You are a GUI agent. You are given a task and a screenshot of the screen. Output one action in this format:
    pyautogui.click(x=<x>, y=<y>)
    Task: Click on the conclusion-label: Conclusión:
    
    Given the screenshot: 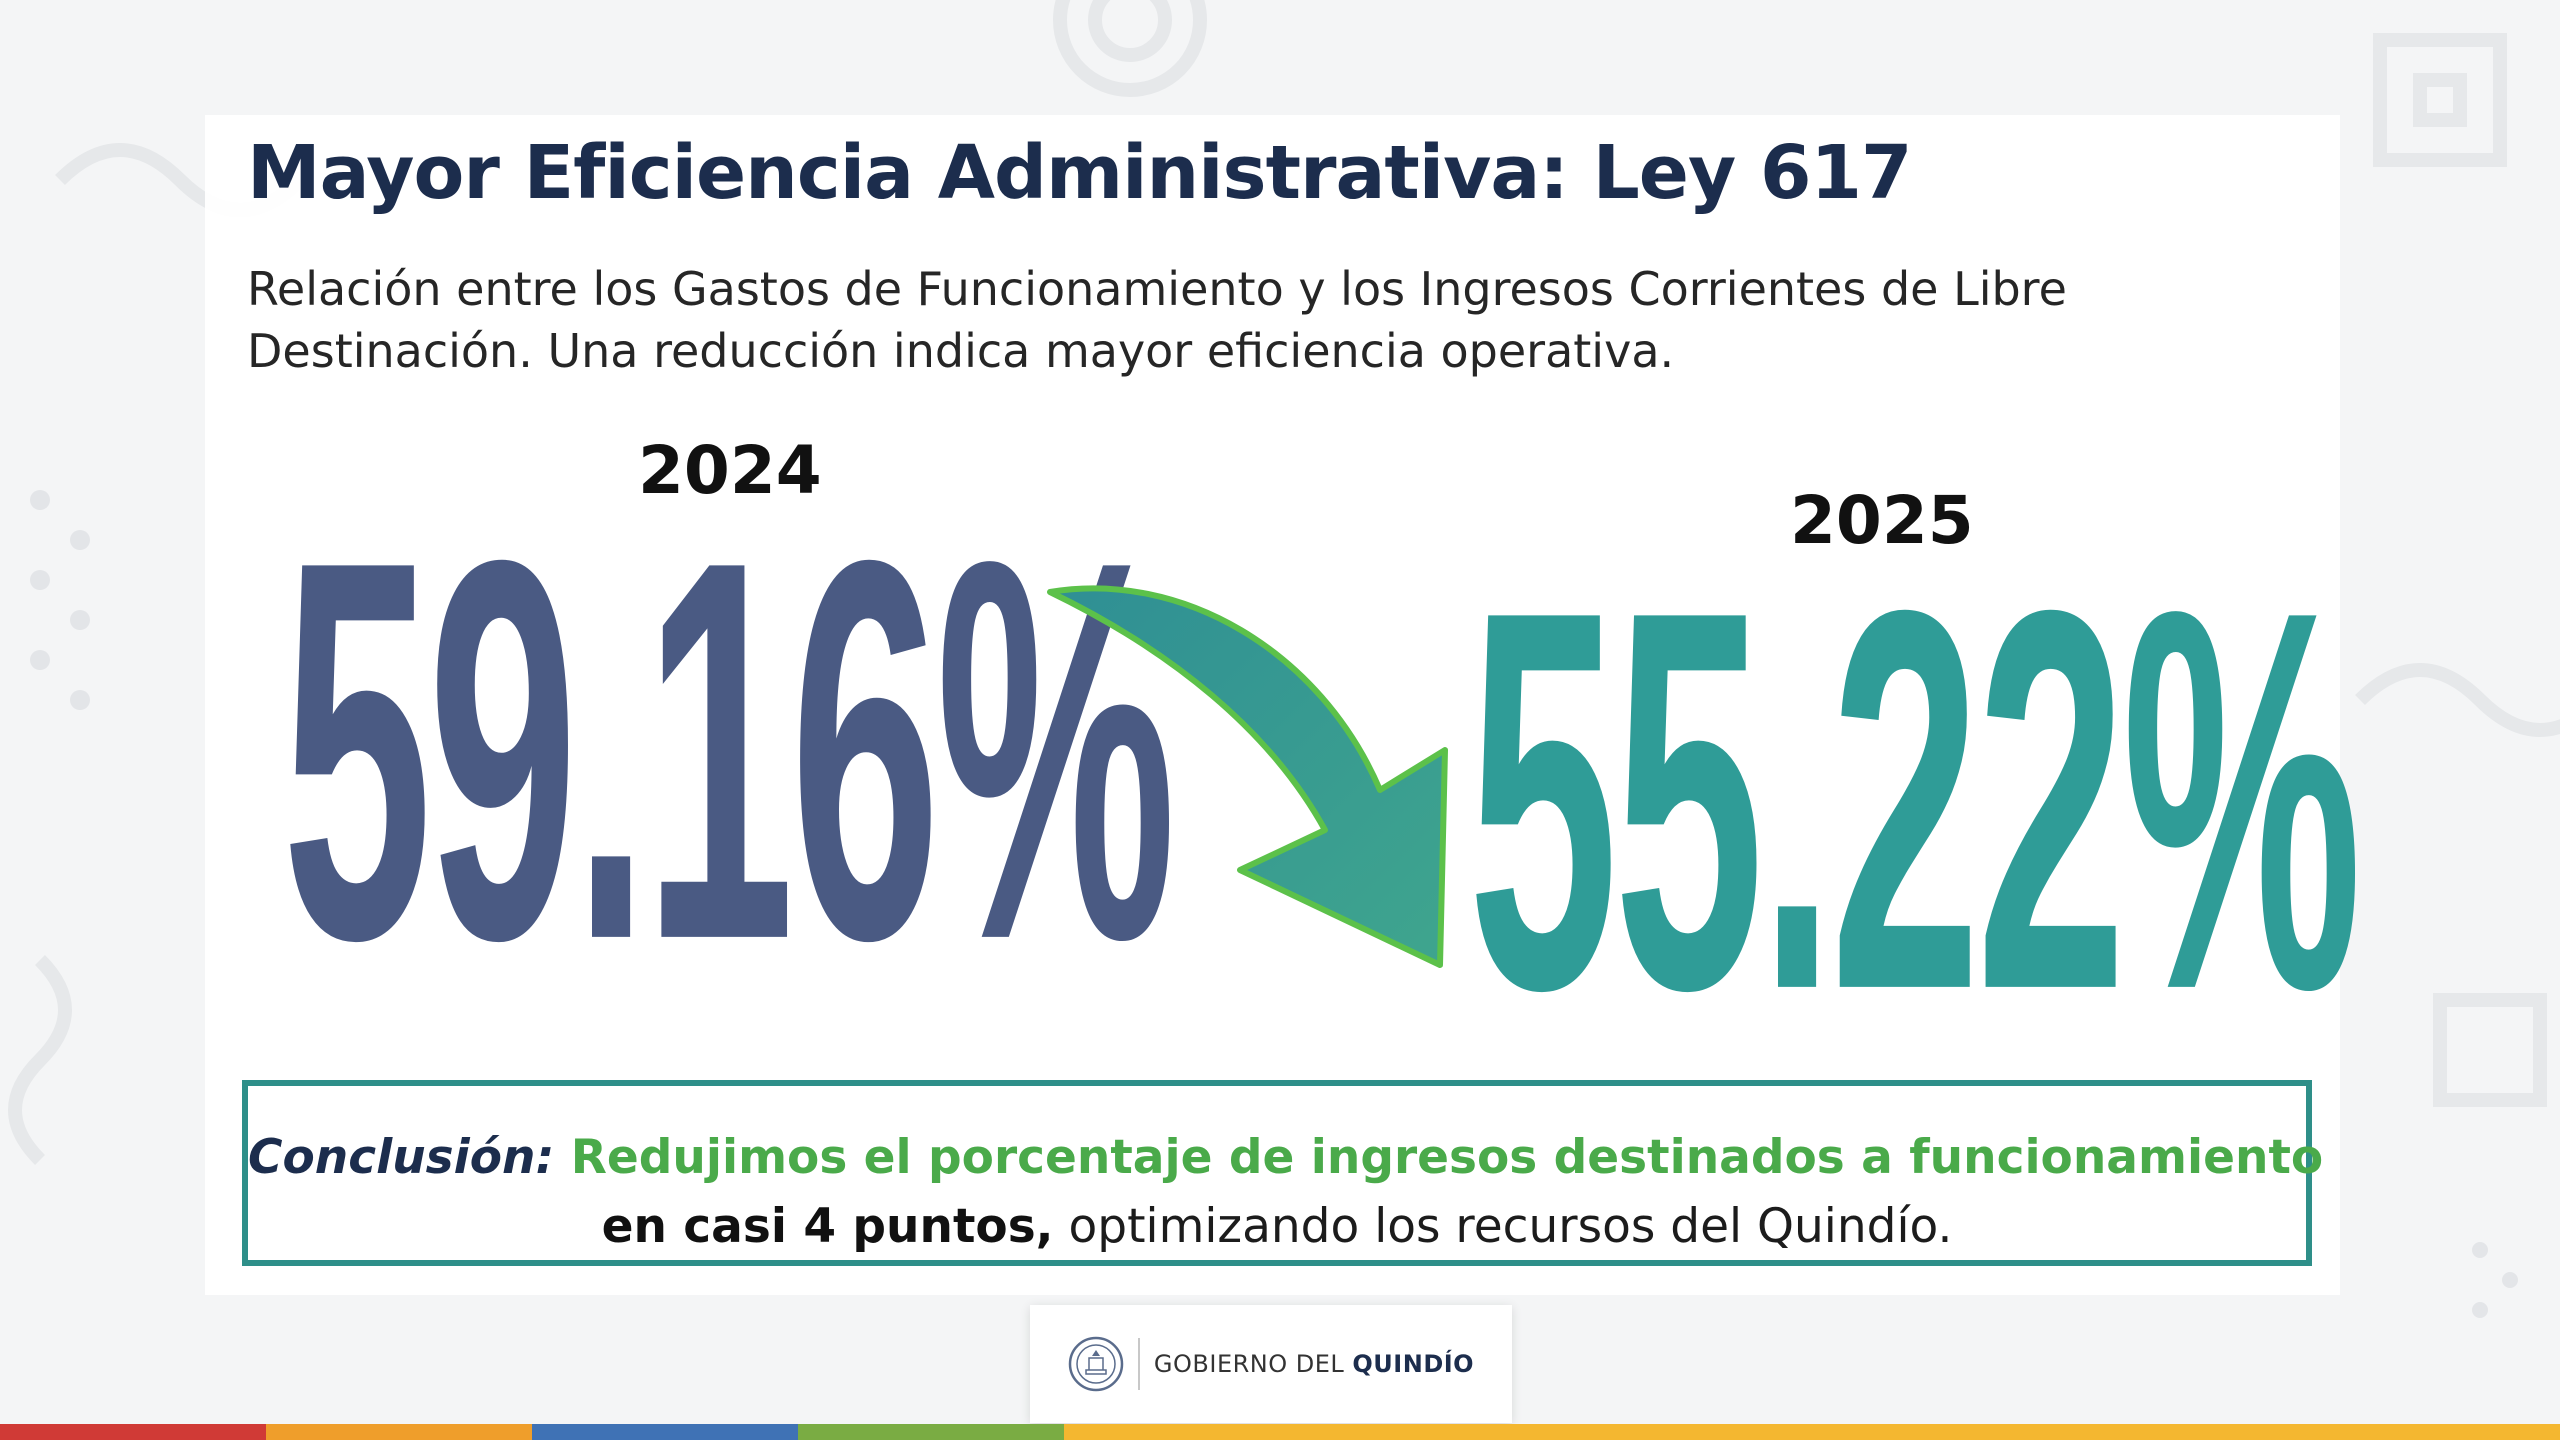 What is the action you would take?
    pyautogui.click(x=401, y=1157)
    